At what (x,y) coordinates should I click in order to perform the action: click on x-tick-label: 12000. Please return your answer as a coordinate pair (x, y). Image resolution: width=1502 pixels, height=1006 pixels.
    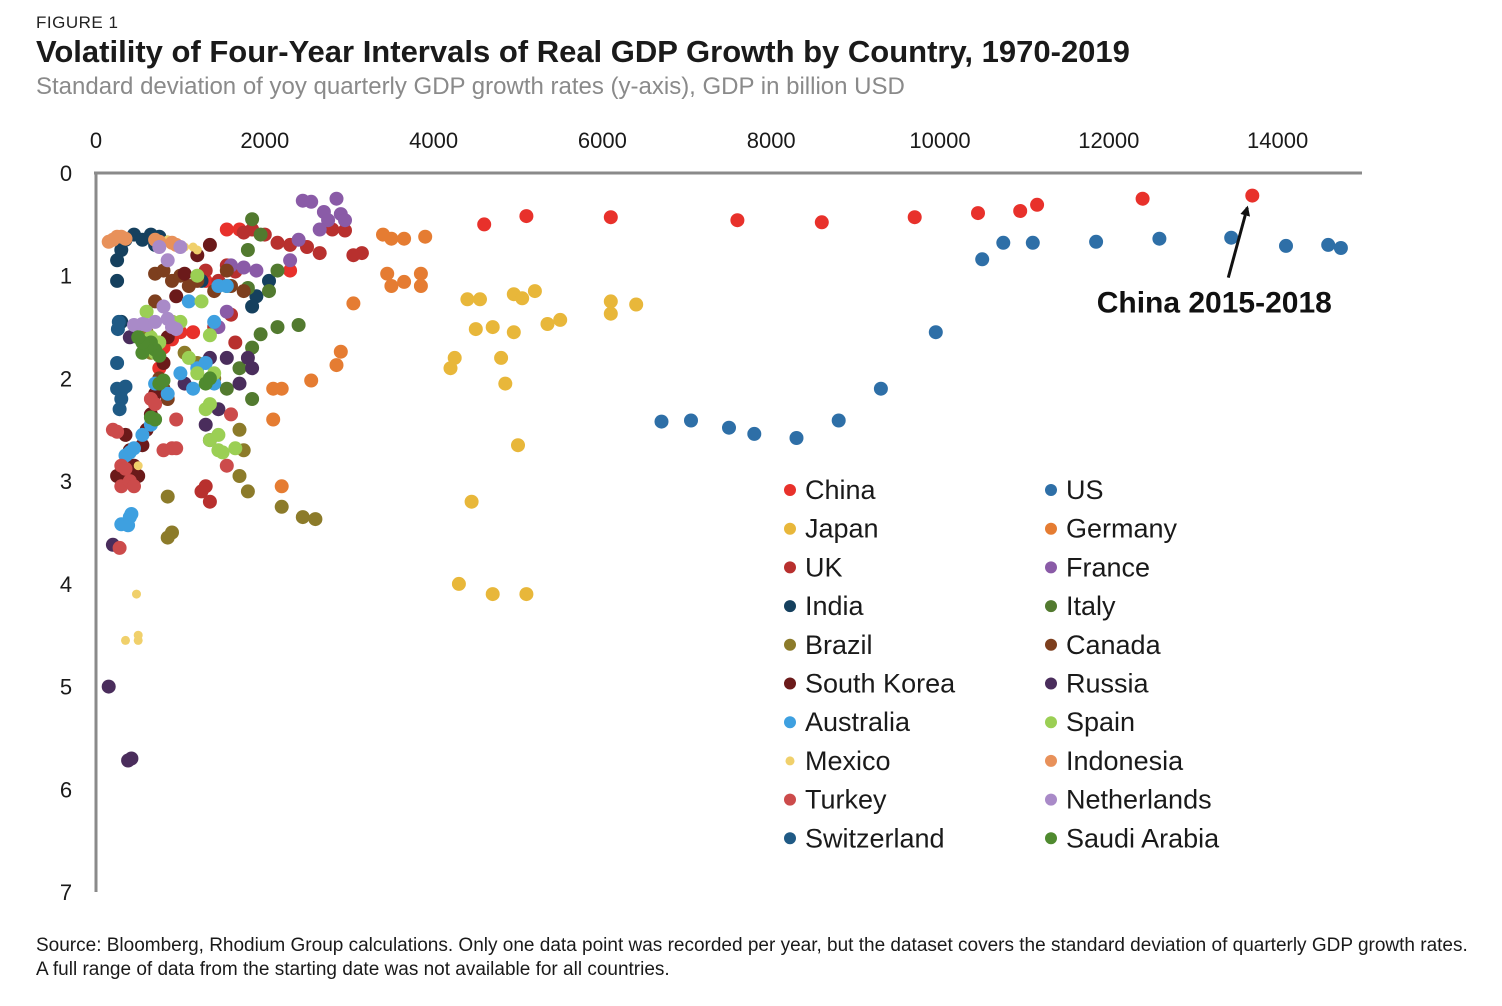
    Looking at the image, I should click on (1108, 140).